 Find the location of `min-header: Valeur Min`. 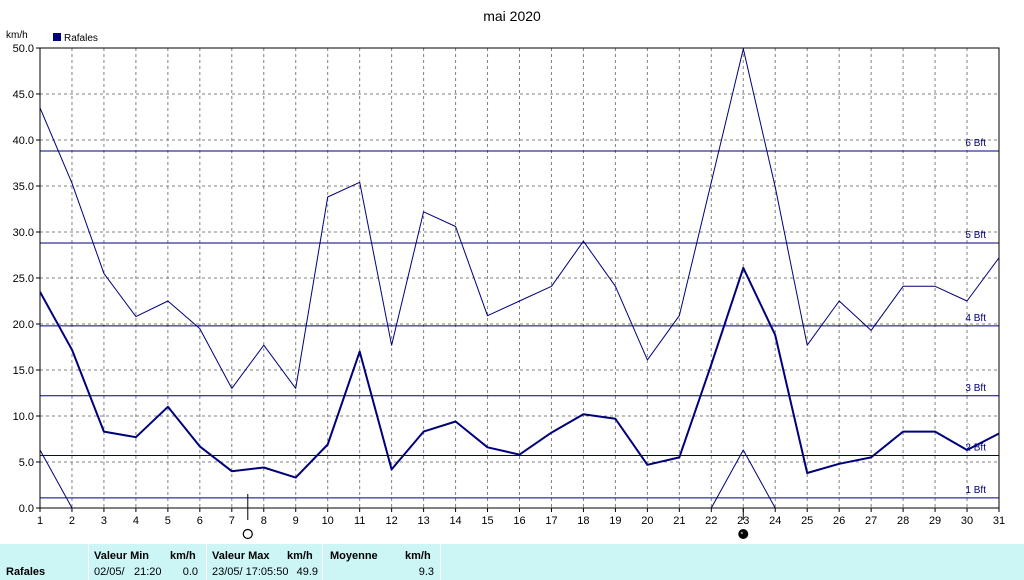

min-header: Valeur Min is located at coordinates (122, 556).